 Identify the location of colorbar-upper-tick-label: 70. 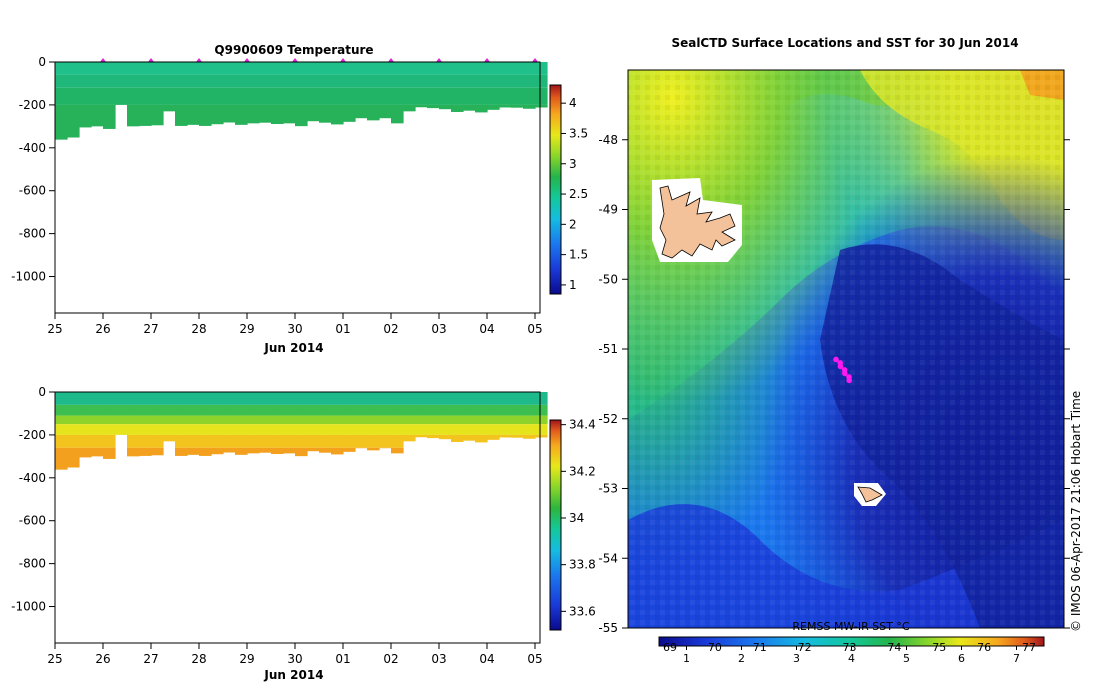
(715, 647).